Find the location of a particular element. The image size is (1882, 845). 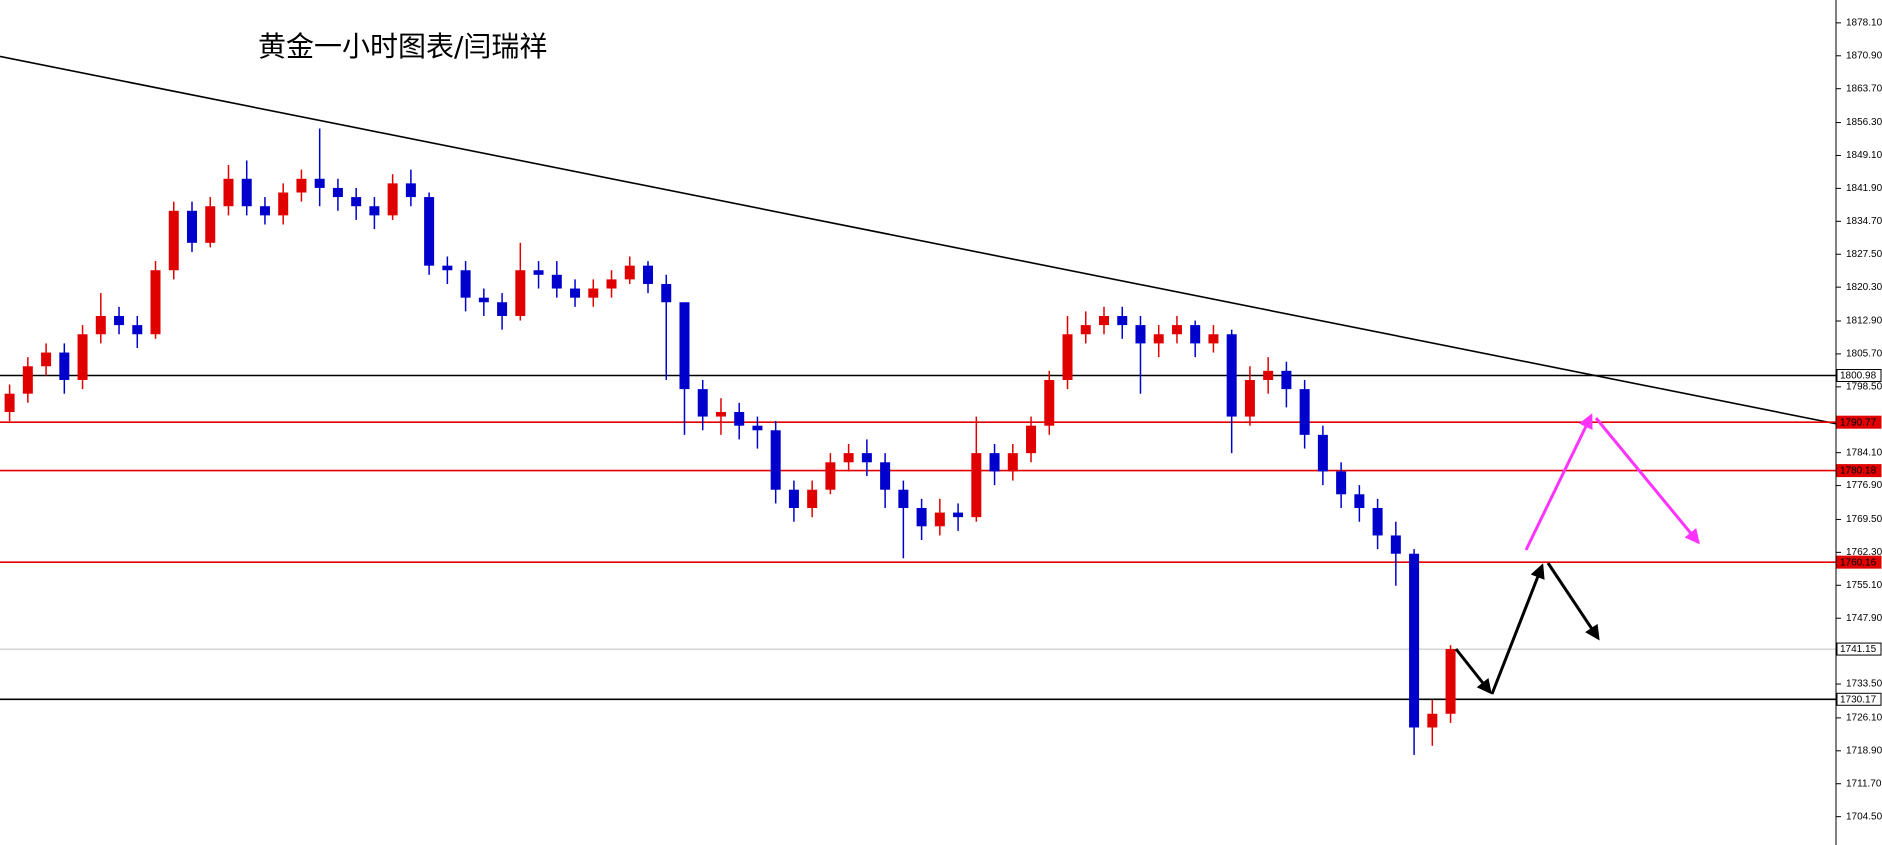

y-tick-label: 1755.10 is located at coordinates (1864, 585).